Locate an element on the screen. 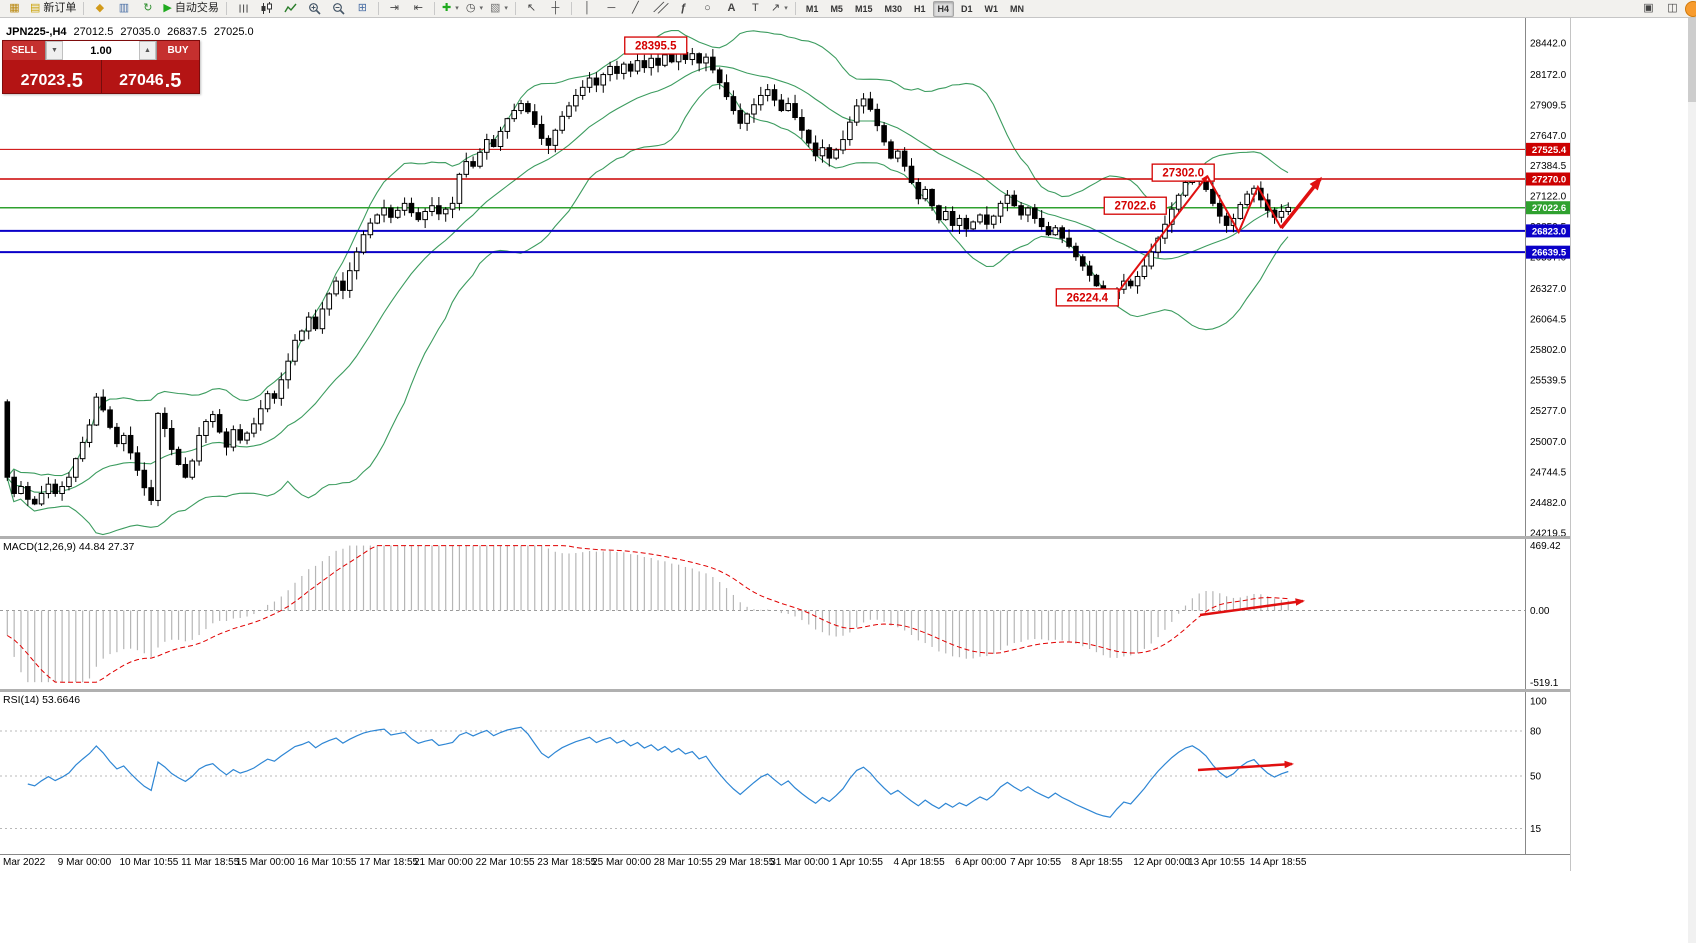 The height and width of the screenshot is (943, 1696). timeframe-button-m1: M1 is located at coordinates (812, 8).